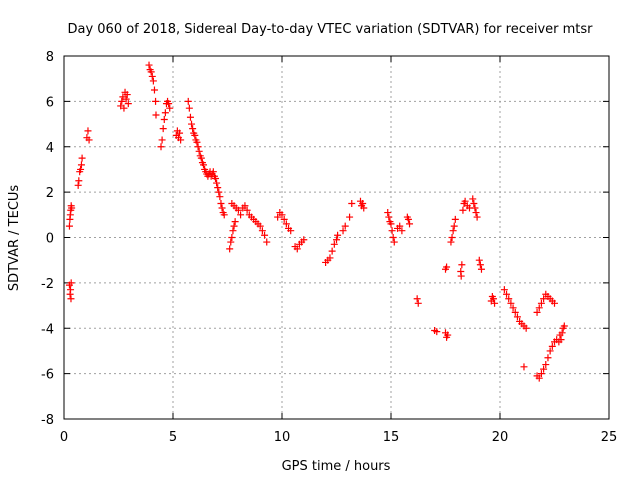  Describe the element at coordinates (47, 329) in the screenshot. I see `y-tick-label: -4` at that location.